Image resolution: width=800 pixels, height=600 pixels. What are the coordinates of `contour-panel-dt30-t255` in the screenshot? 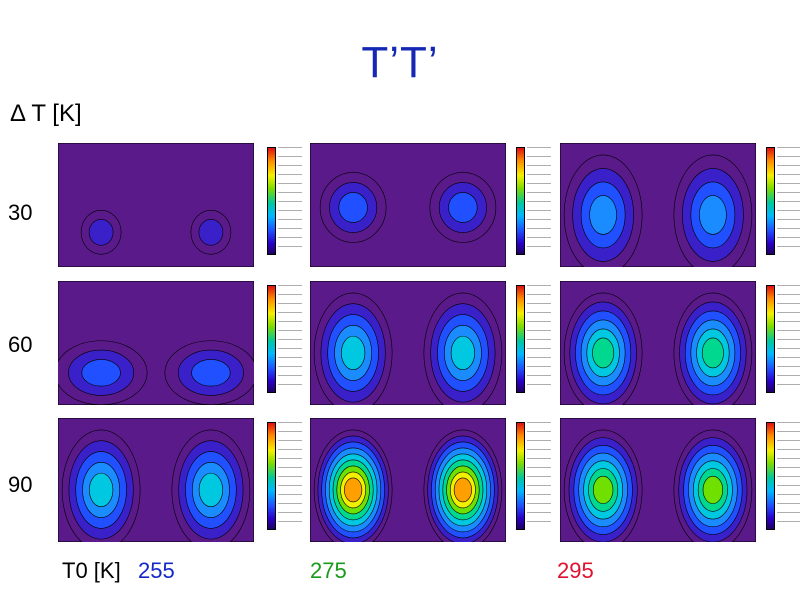 It's located at (156, 205).